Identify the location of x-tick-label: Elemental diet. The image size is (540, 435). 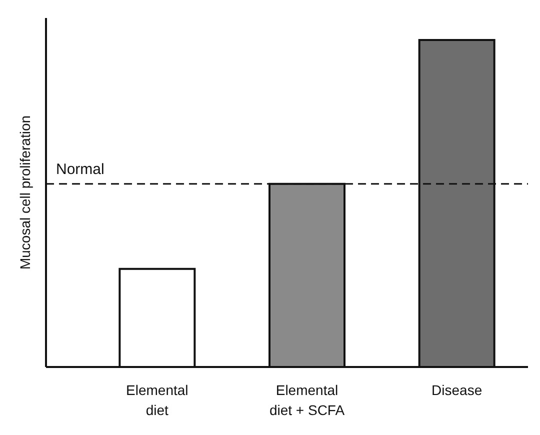
(157, 400).